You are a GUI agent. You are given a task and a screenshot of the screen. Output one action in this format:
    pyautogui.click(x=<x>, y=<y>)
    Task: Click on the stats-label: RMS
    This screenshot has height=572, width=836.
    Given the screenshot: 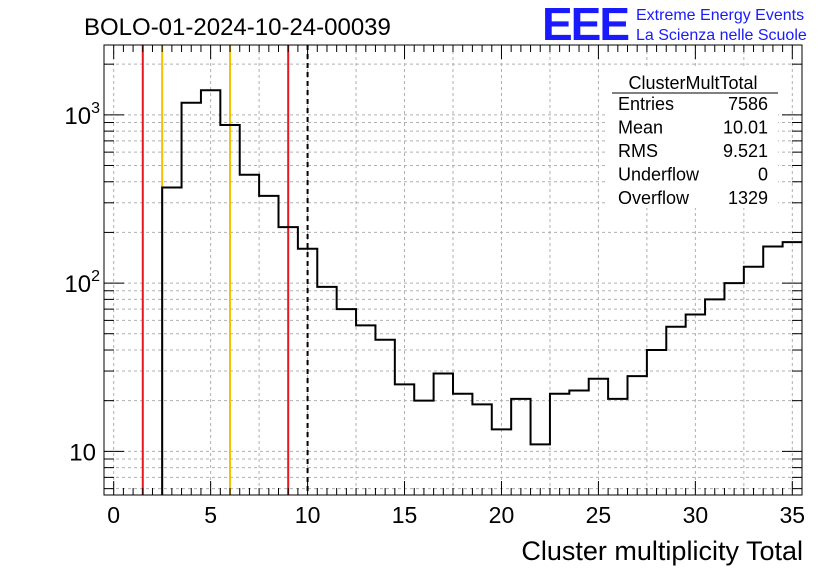 What is the action you would take?
    pyautogui.click(x=638, y=151)
    